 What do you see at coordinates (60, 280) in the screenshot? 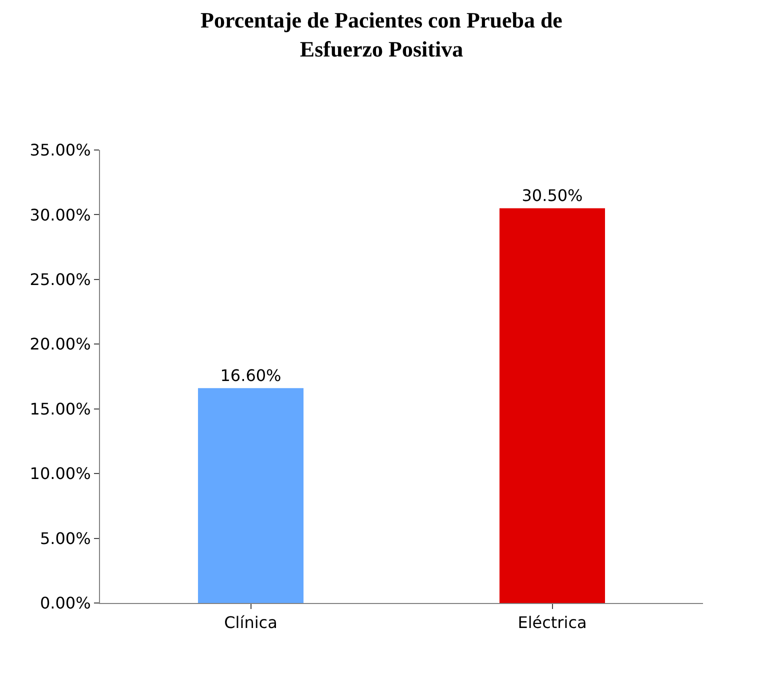
I see `y-tick-label: 25.00%` at bounding box center [60, 280].